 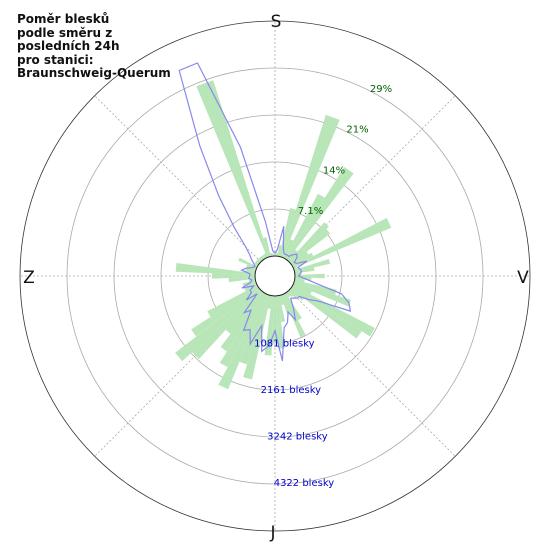 I want to click on direction-north-label: S, so click(x=276, y=22).